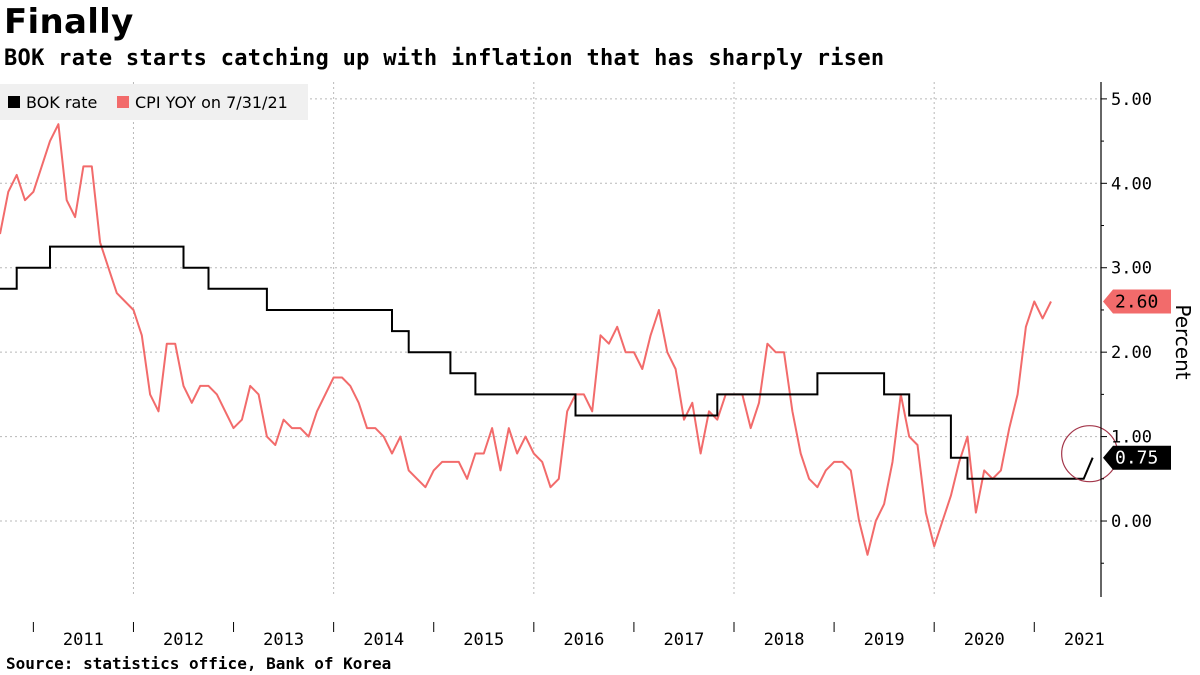 The image size is (1200, 675). Describe the element at coordinates (1131, 184) in the screenshot. I see `y-tick-label: 4.00` at that location.